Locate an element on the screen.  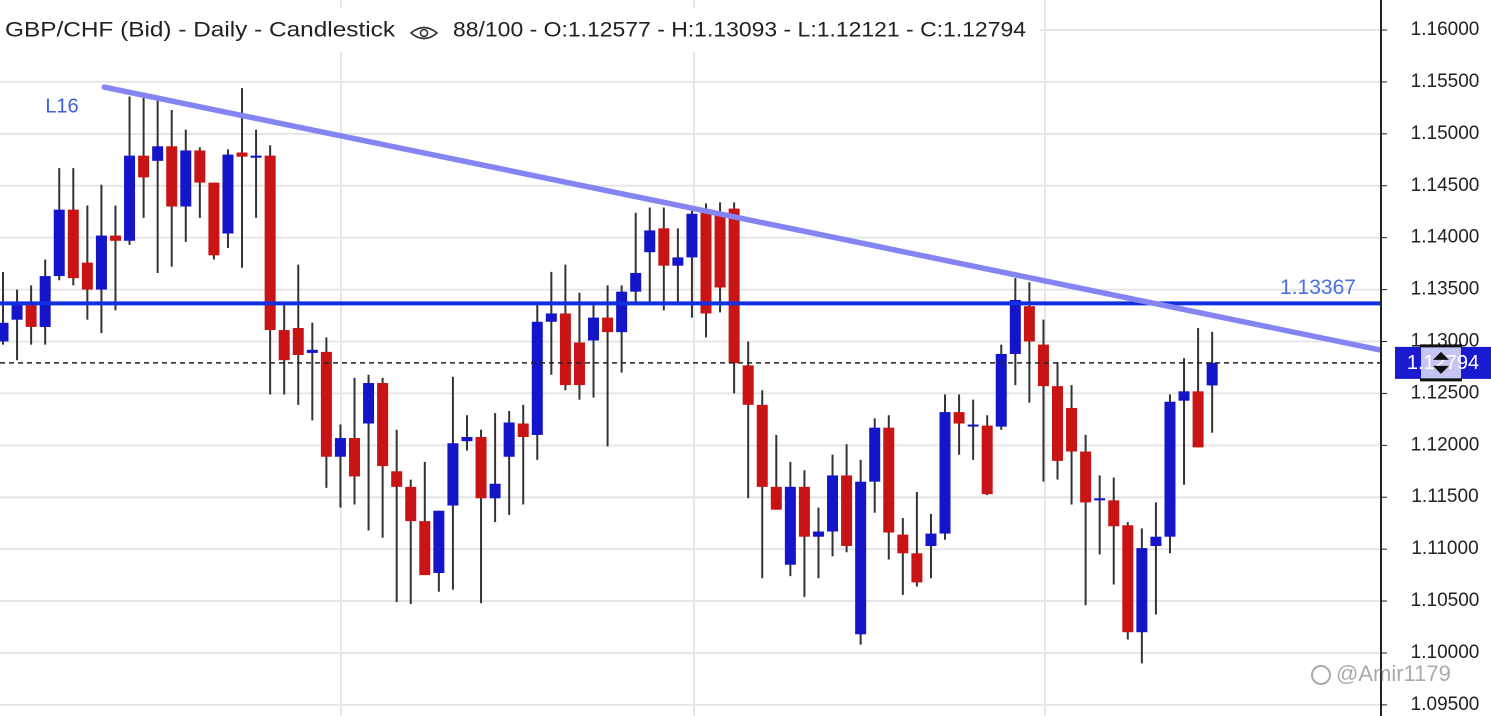
y-tick-label: 1.16000 is located at coordinates (1445, 29).